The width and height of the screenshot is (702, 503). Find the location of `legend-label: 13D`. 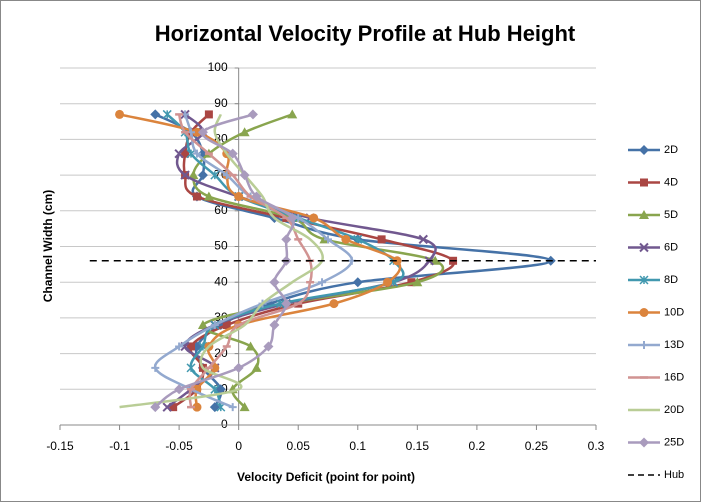

legend-label: 13D is located at coordinates (674, 345).